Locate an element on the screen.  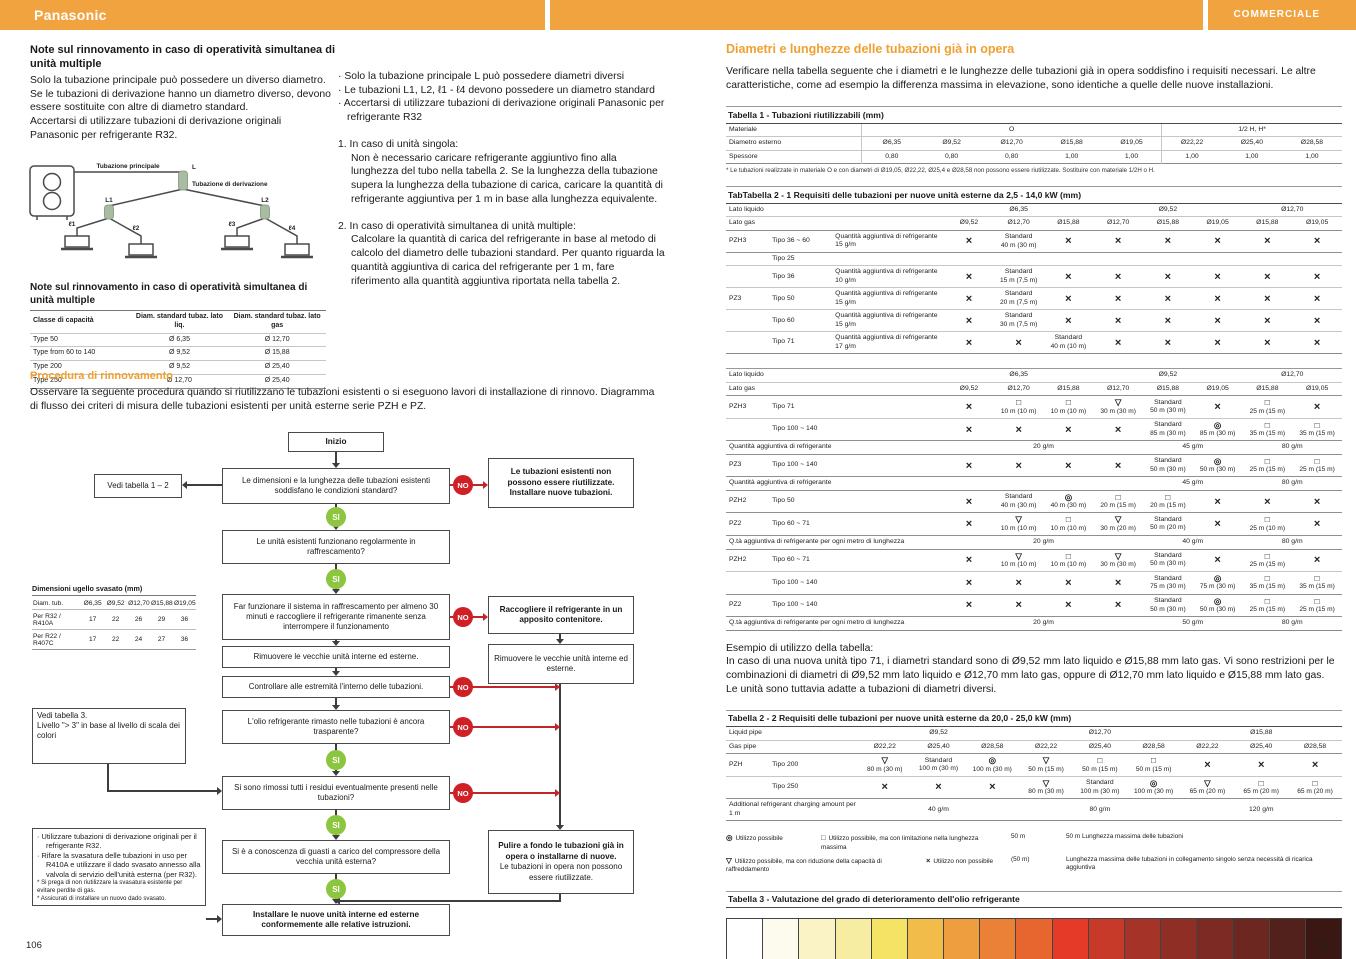
square-symbol-icon: □ is located at coordinates (823, 838).